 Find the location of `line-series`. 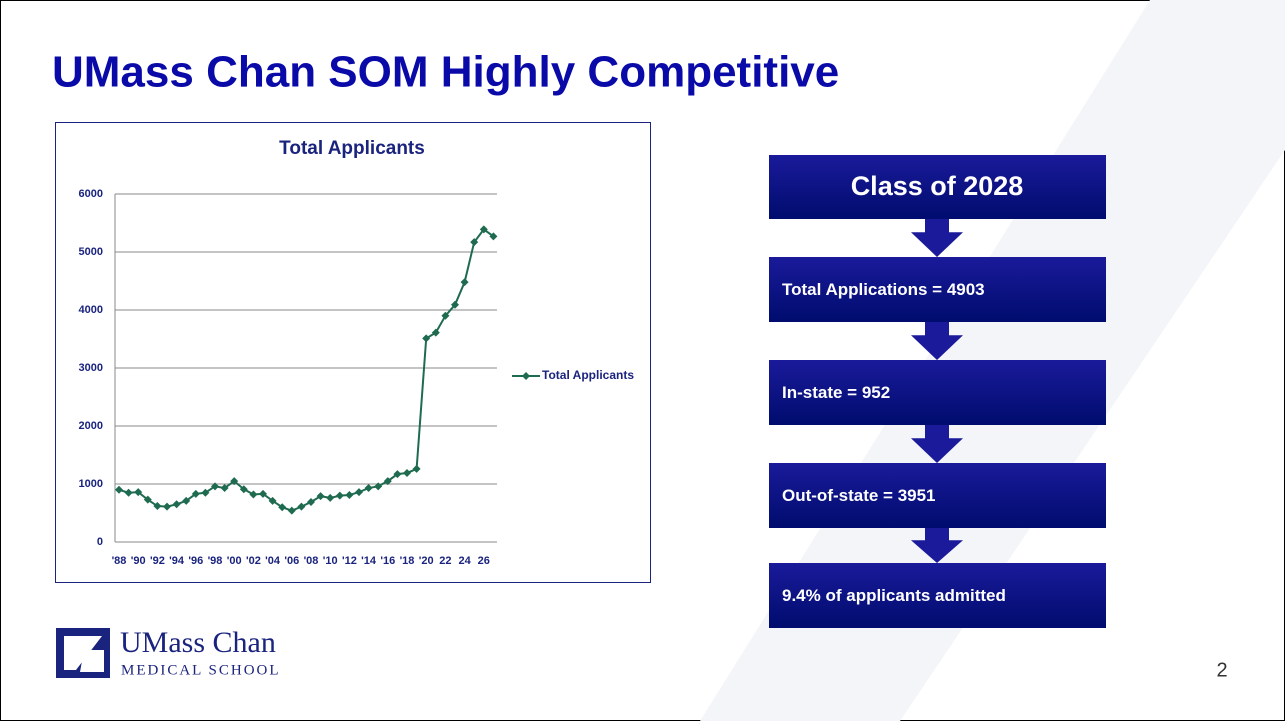

line-series is located at coordinates (306, 369).